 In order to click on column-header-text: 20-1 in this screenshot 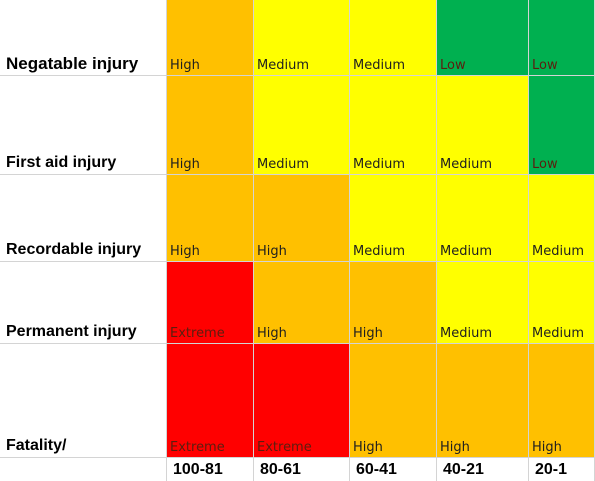, I will do `click(551, 469)`.